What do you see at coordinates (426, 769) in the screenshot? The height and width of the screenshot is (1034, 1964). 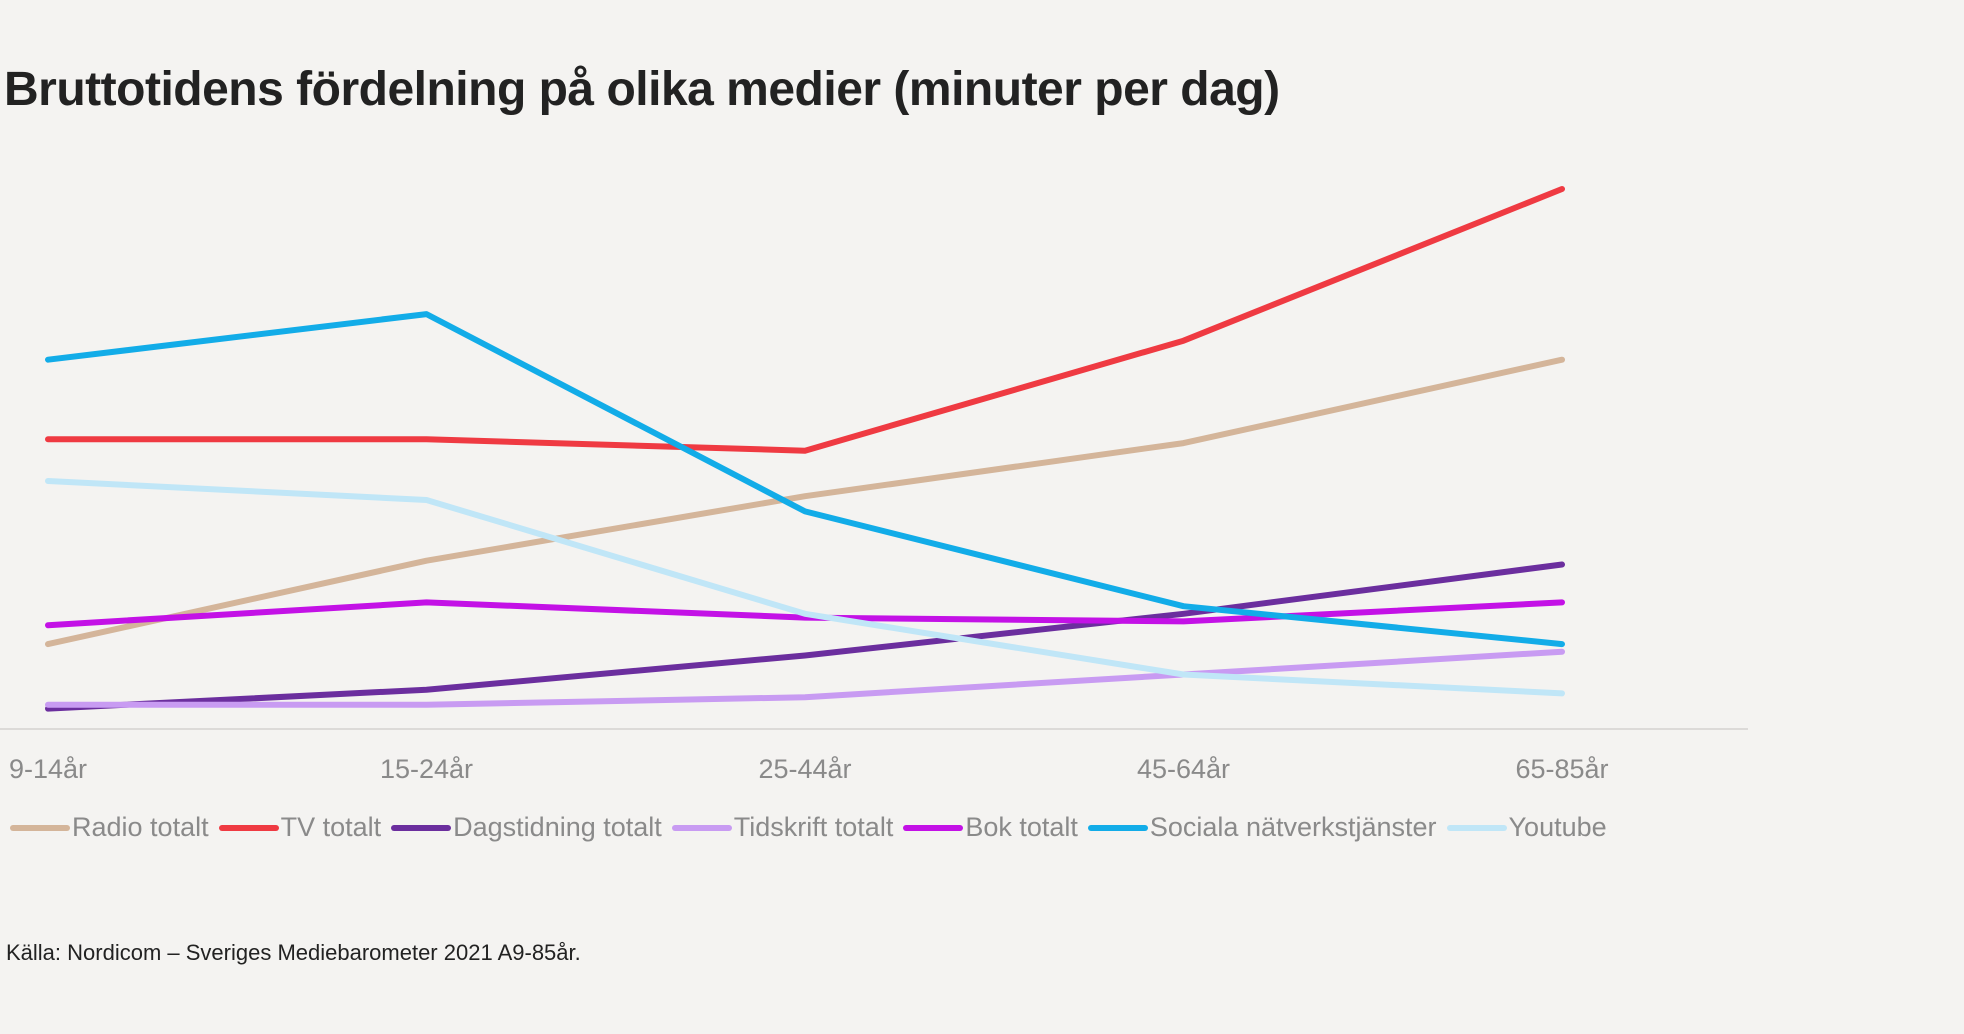 I see `x-tick-label: 15-24år` at bounding box center [426, 769].